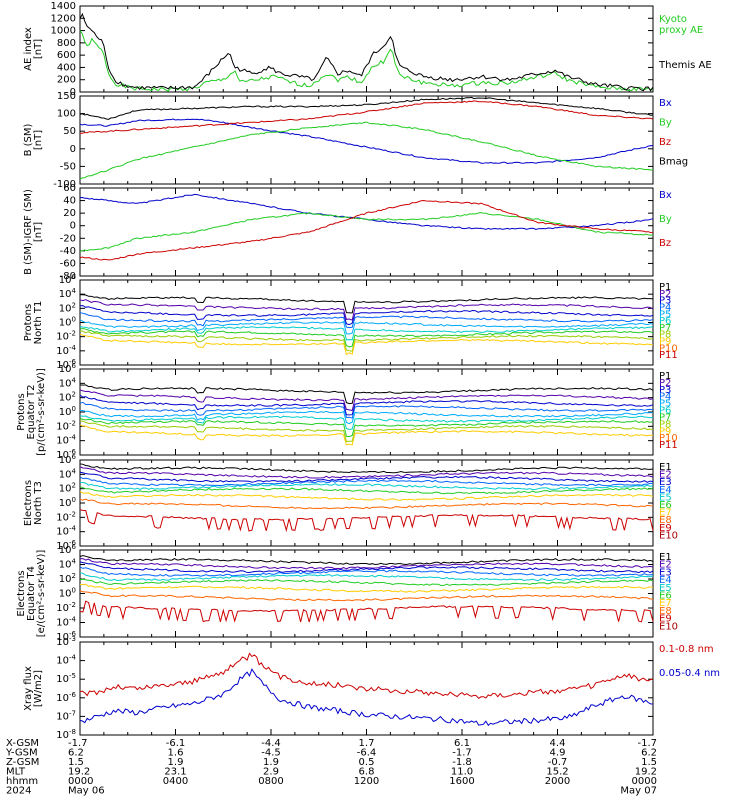  I want to click on x-row-value: 0.5, so click(367, 762).